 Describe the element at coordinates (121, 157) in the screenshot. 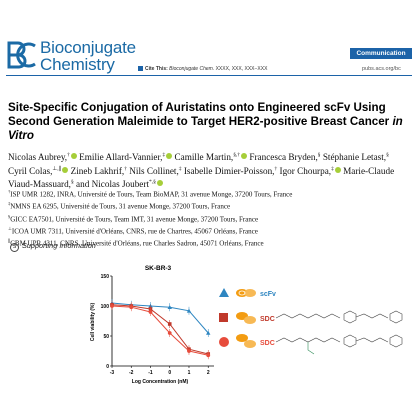

I see `author-name-text: Emilie Allard-Vannier,` at that location.